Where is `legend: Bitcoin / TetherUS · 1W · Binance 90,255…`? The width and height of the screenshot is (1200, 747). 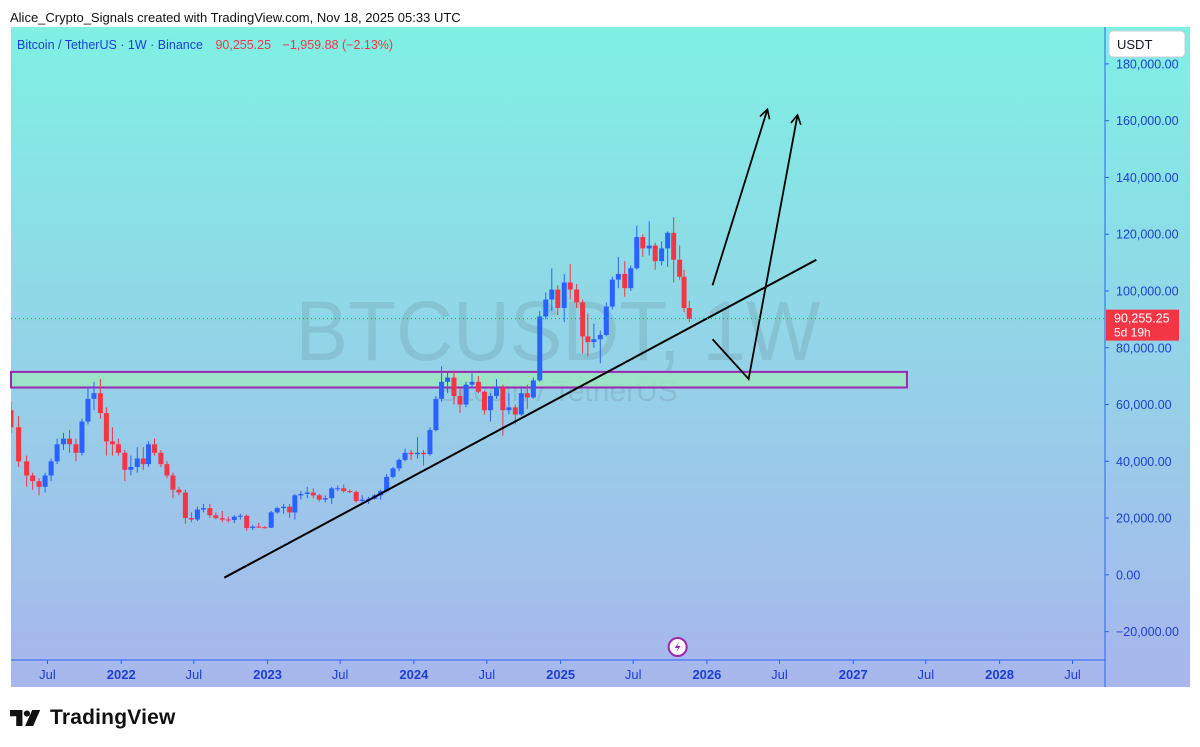 legend: Bitcoin / TetherUS · 1W · Binance 90,255… is located at coordinates (205, 45).